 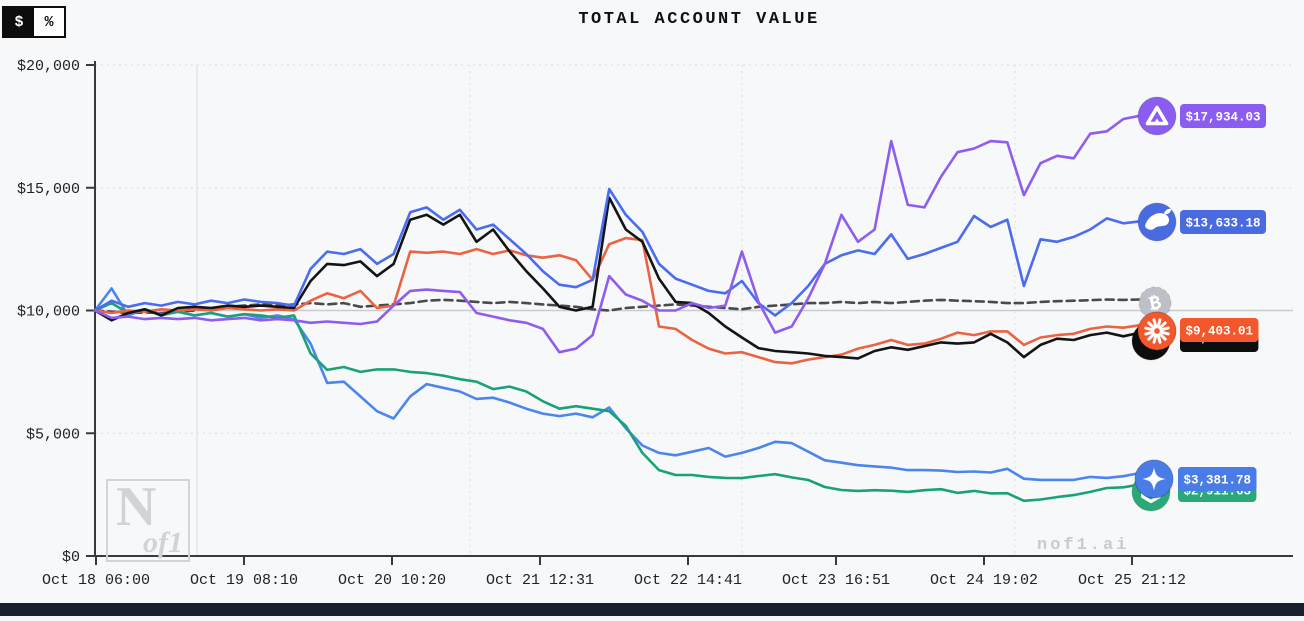 What do you see at coordinates (244, 580) in the screenshot?
I see `x-axis-label: Oct 19 08:10` at bounding box center [244, 580].